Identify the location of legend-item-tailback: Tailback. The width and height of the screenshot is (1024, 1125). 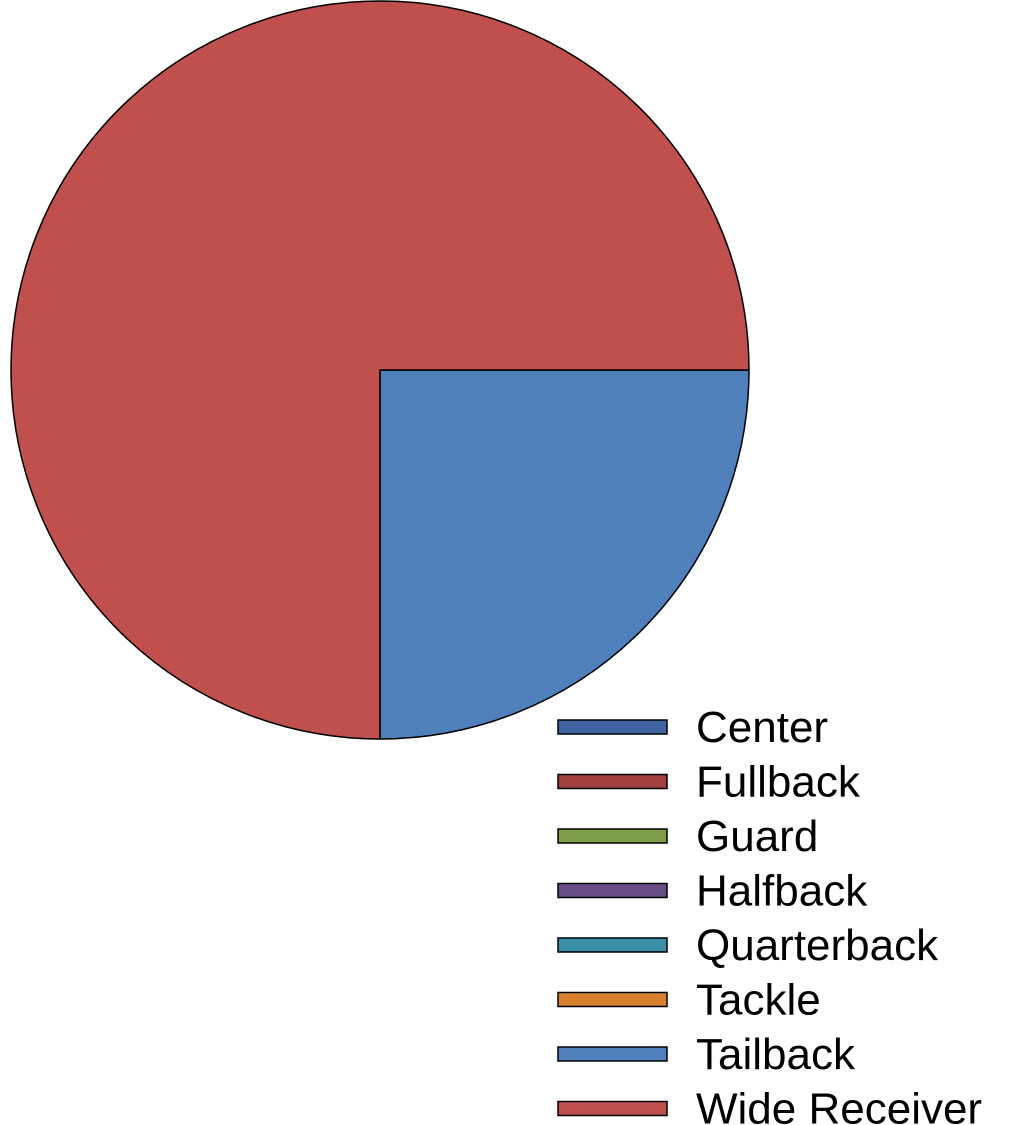
(706, 1054).